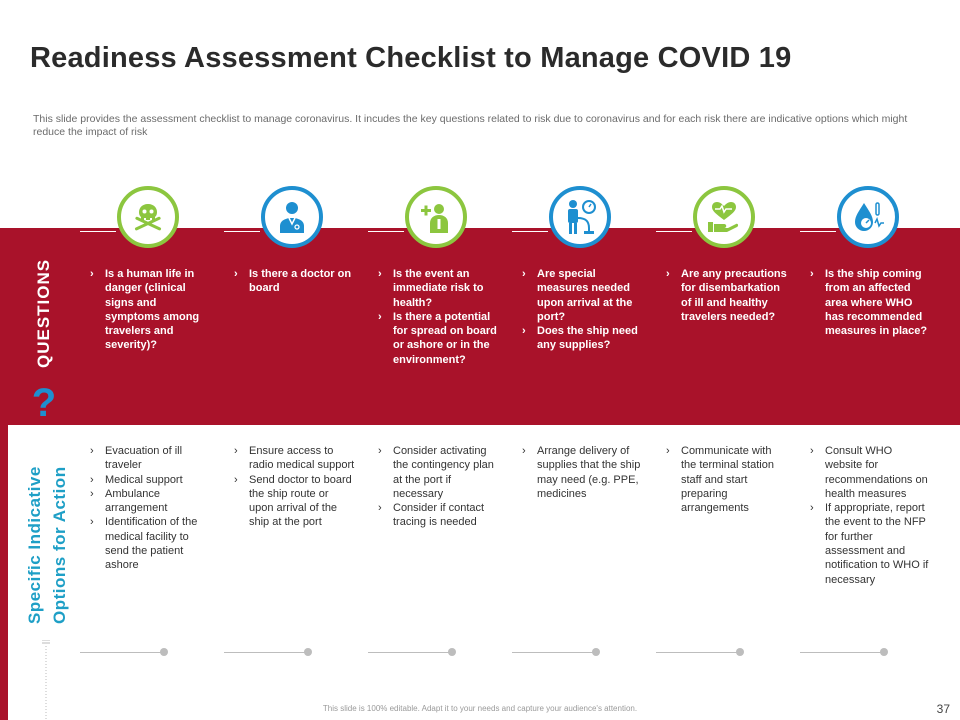 This screenshot has height=720, width=960. I want to click on options-label: Specific Indicative Options for Action, so click(47, 545).